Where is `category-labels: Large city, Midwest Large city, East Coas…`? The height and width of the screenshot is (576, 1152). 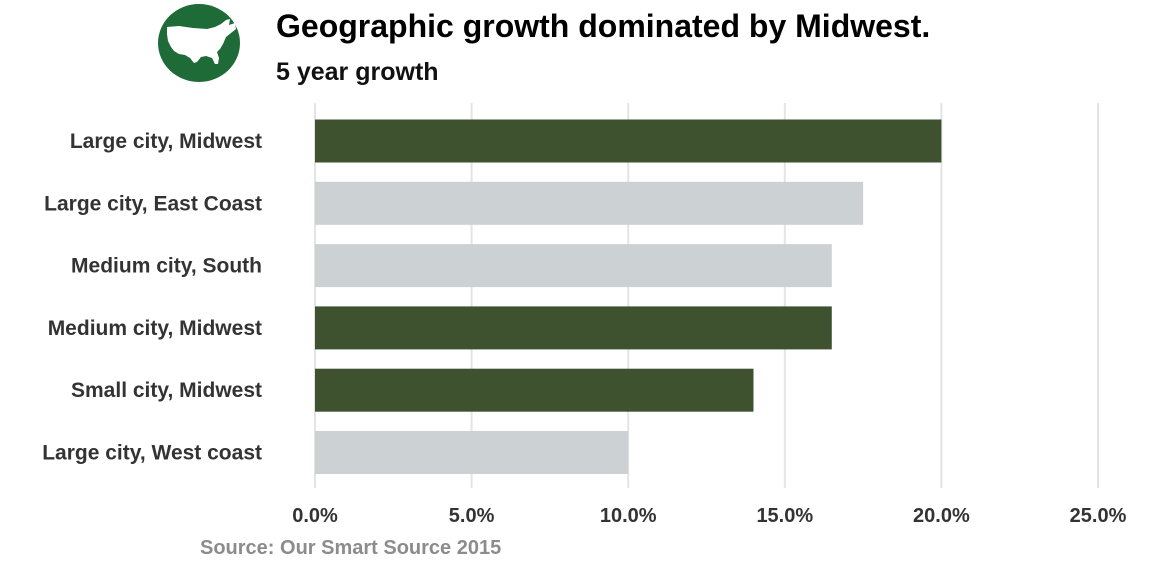 category-labels: Large city, Midwest Large city, East Coas… is located at coordinates (152, 297).